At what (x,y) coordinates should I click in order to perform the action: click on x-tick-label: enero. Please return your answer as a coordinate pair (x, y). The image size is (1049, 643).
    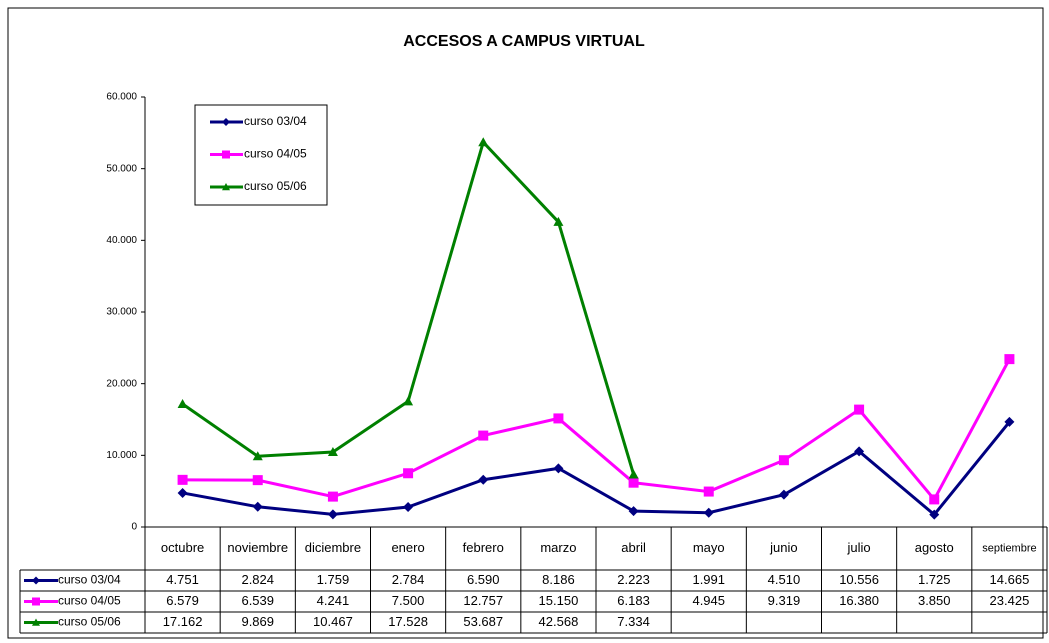
    Looking at the image, I should click on (407, 547).